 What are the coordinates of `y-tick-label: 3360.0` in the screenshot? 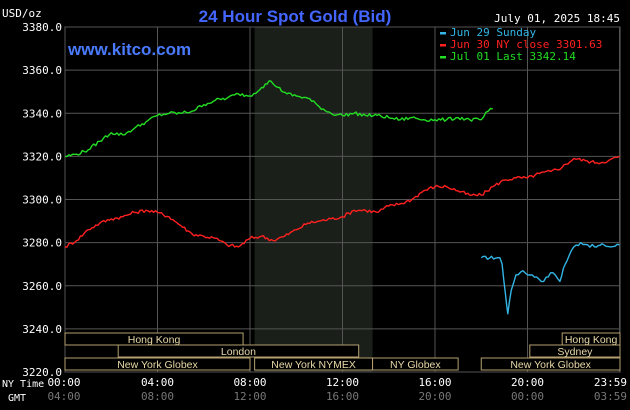 It's located at (42, 70).